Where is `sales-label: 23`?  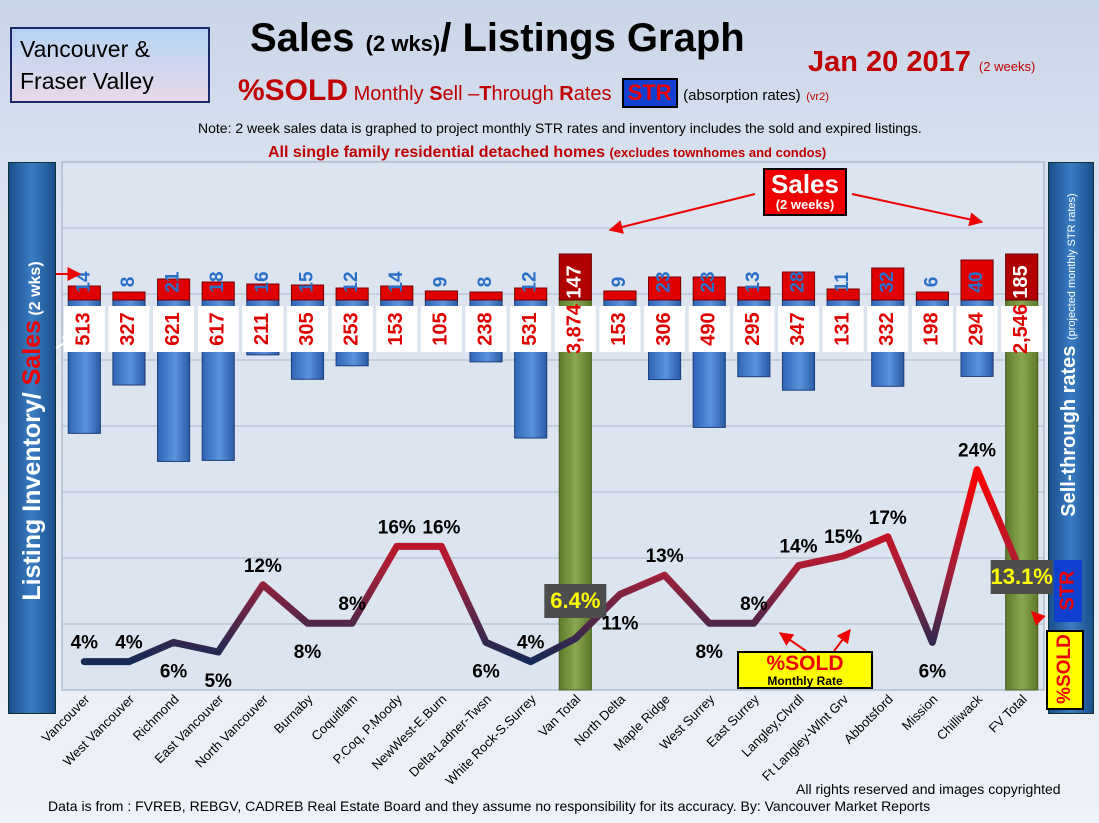 sales-label: 23 is located at coordinates (708, 281).